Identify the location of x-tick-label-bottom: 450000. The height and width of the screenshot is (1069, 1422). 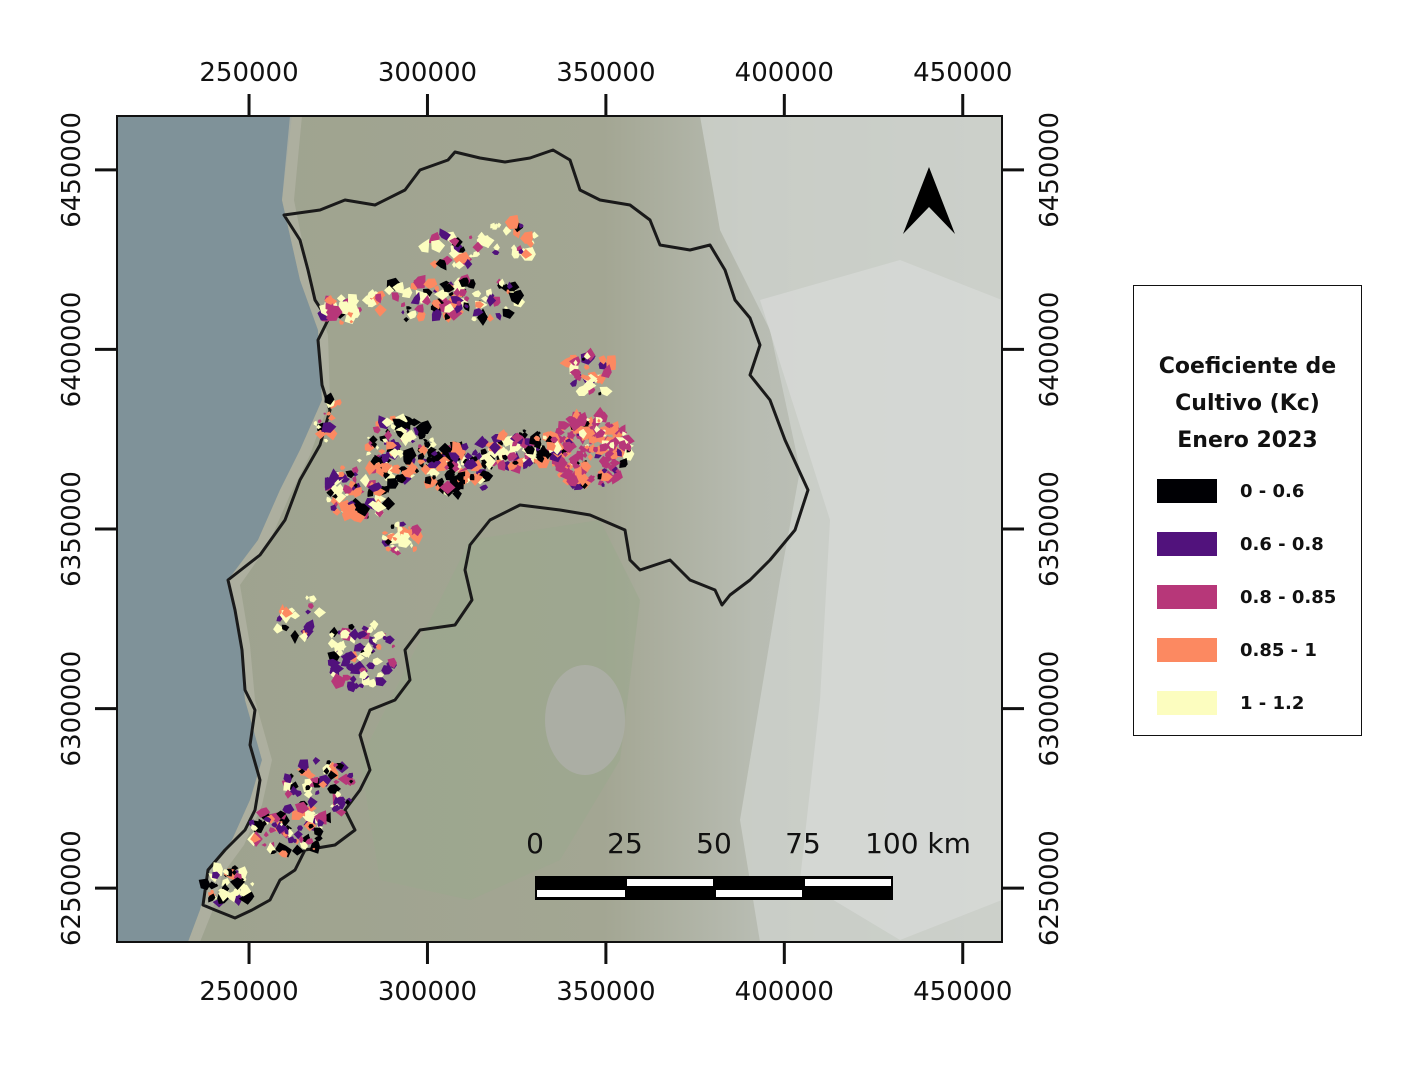
(962, 992).